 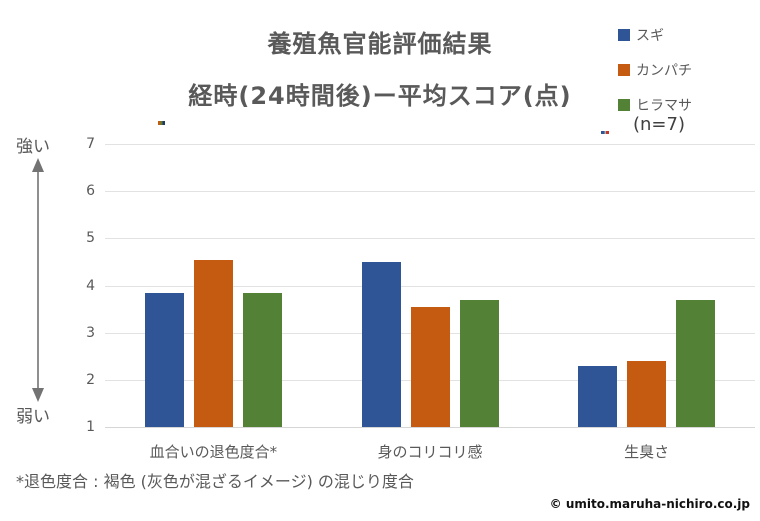 I want to click on bar-series3-cat2, so click(x=479, y=363).